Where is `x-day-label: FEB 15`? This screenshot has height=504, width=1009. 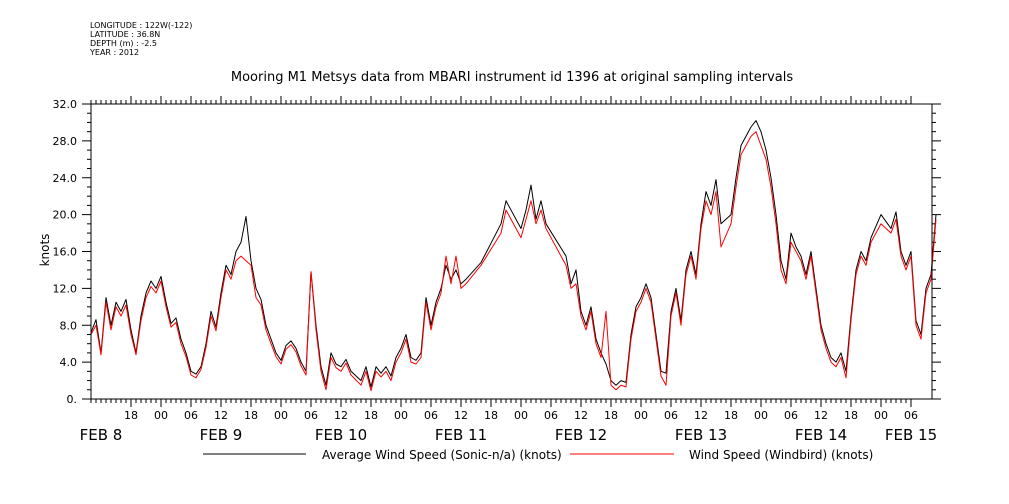
x-day-label: FEB 15 is located at coordinates (911, 435).